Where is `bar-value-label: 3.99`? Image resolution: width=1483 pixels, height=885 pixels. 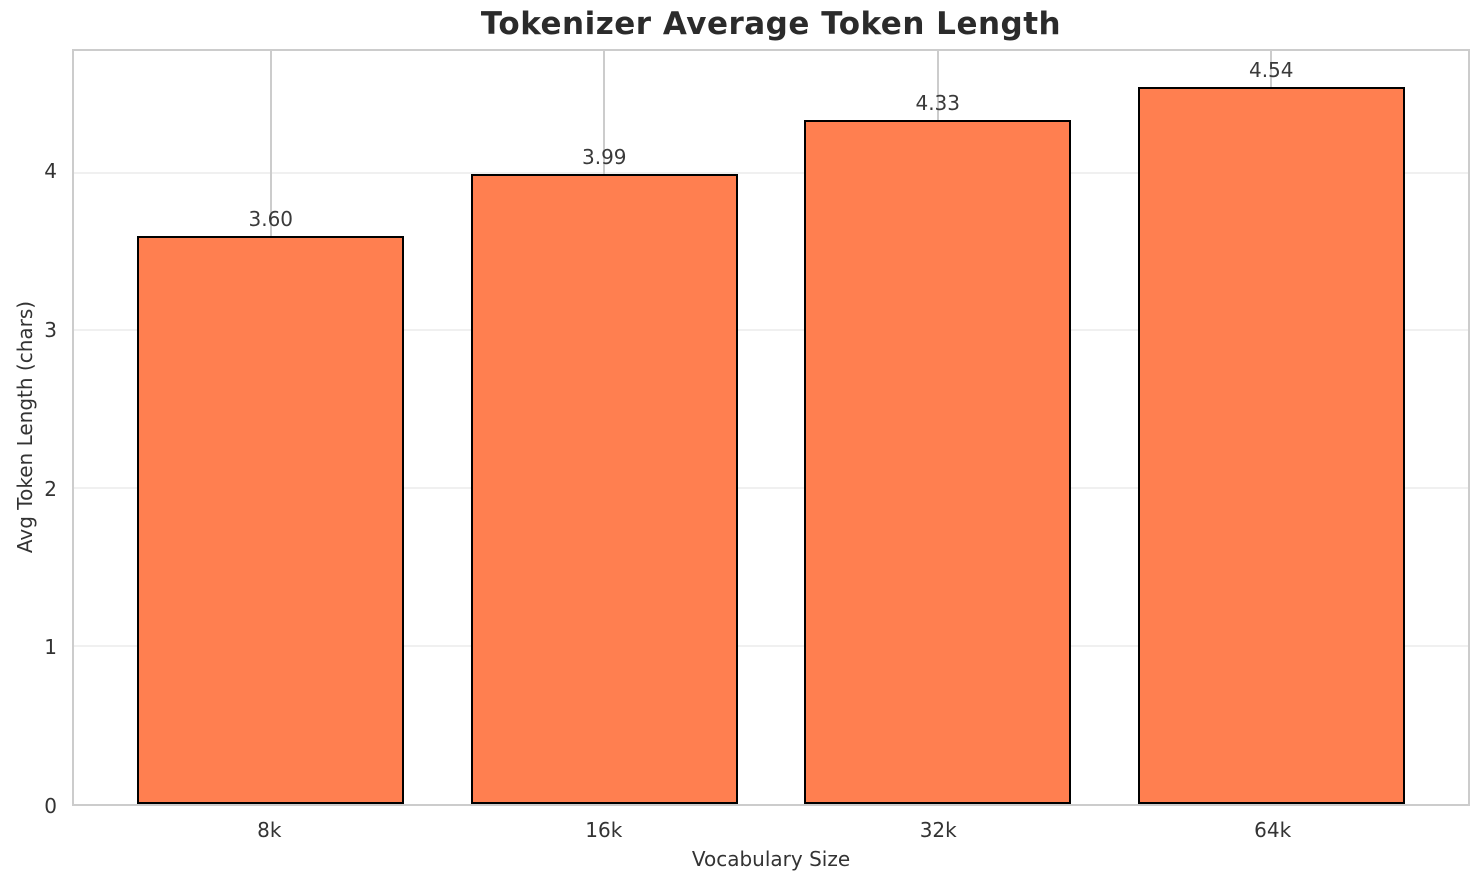 bar-value-label: 3.99 is located at coordinates (604, 157).